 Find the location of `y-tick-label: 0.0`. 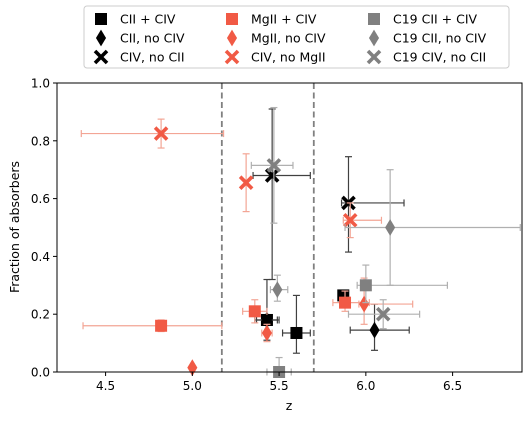

y-tick-label: 0.0 is located at coordinates (40, 373).